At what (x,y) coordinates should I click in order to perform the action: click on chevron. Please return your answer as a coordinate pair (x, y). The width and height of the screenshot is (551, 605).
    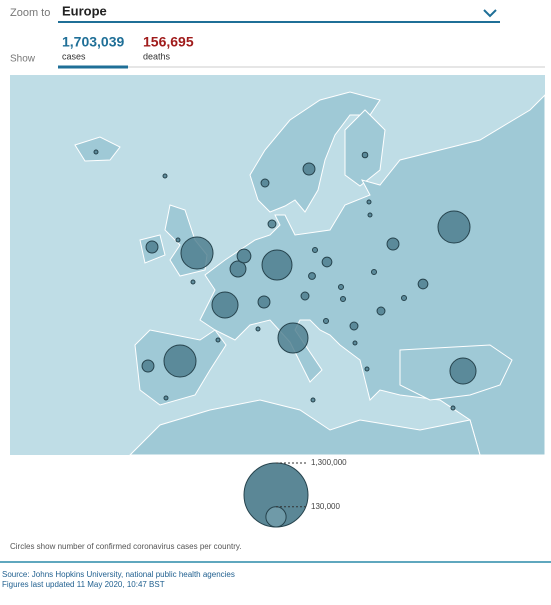
    Looking at the image, I should click on (490, 13).